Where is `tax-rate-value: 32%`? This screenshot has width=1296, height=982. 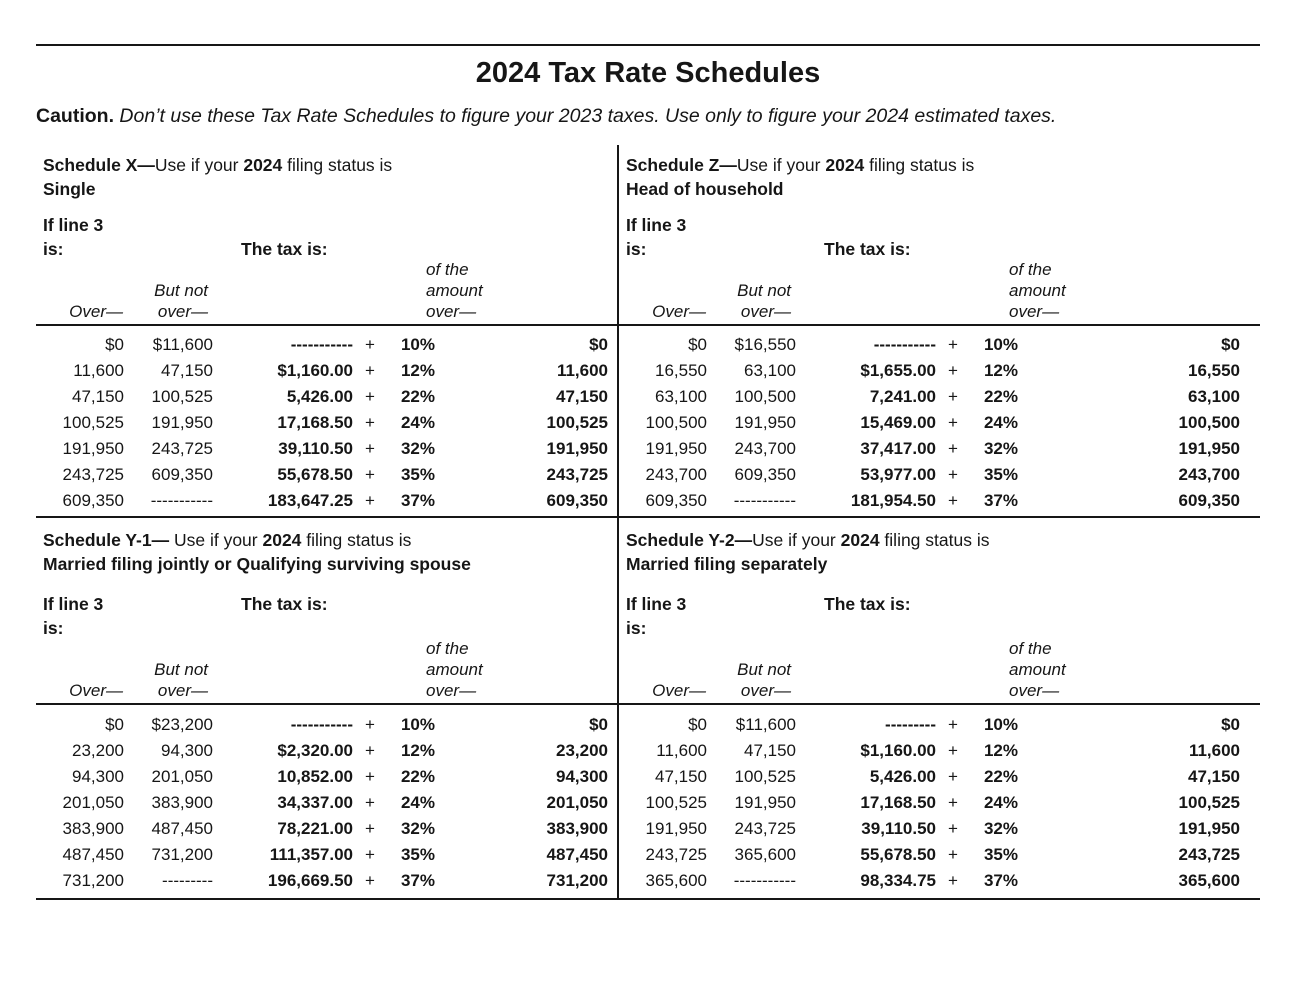
tax-rate-value: 32% is located at coordinates (1000, 828).